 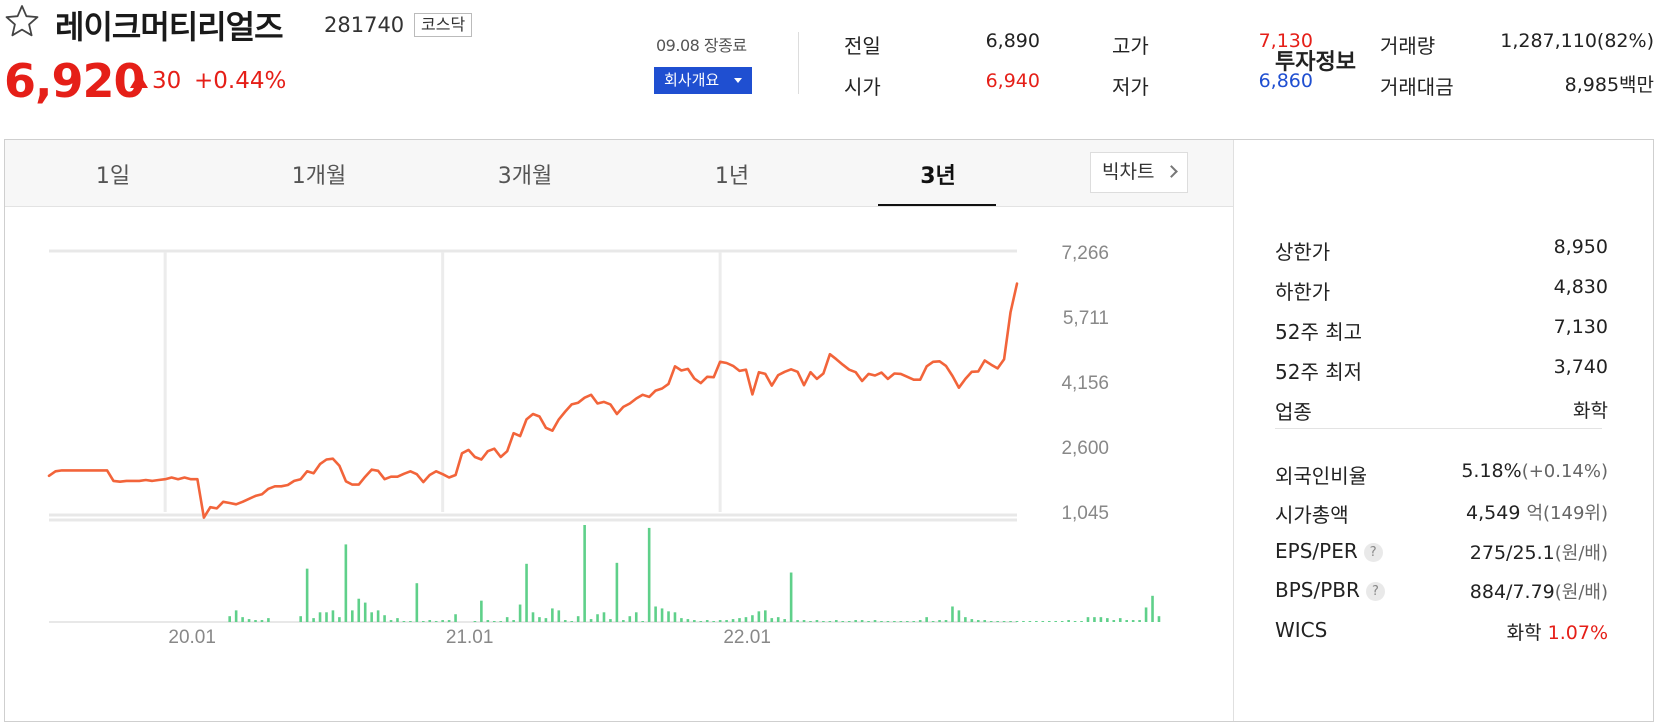 What do you see at coordinates (703, 80) in the screenshot?
I see `company-overview-button: 회사개요` at bounding box center [703, 80].